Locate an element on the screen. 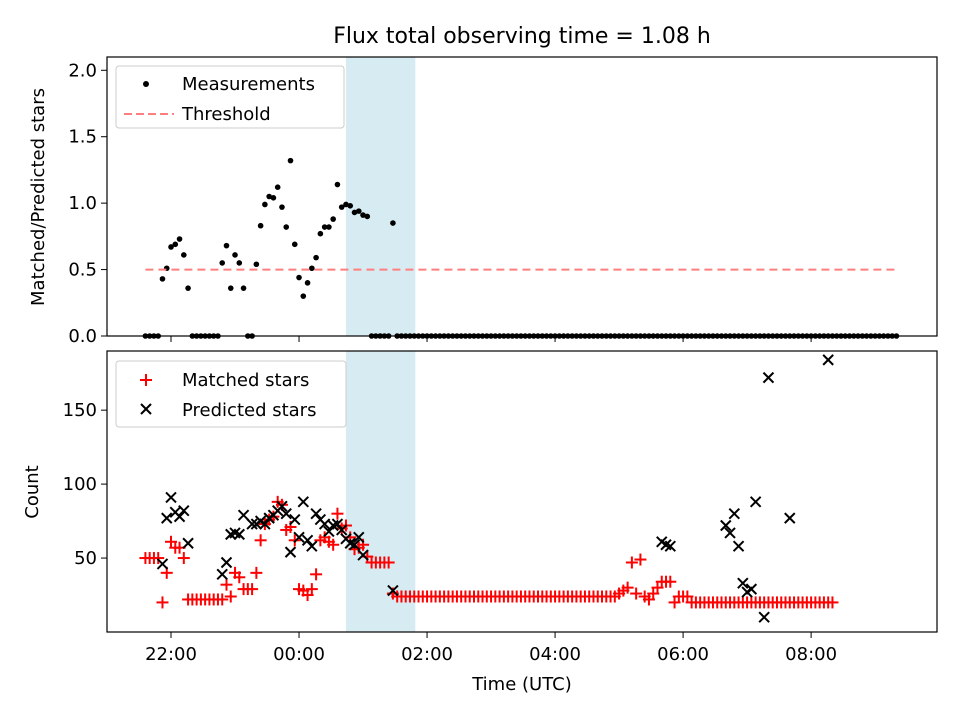  top-legend: Measurements Threshold is located at coordinates (230, 97).